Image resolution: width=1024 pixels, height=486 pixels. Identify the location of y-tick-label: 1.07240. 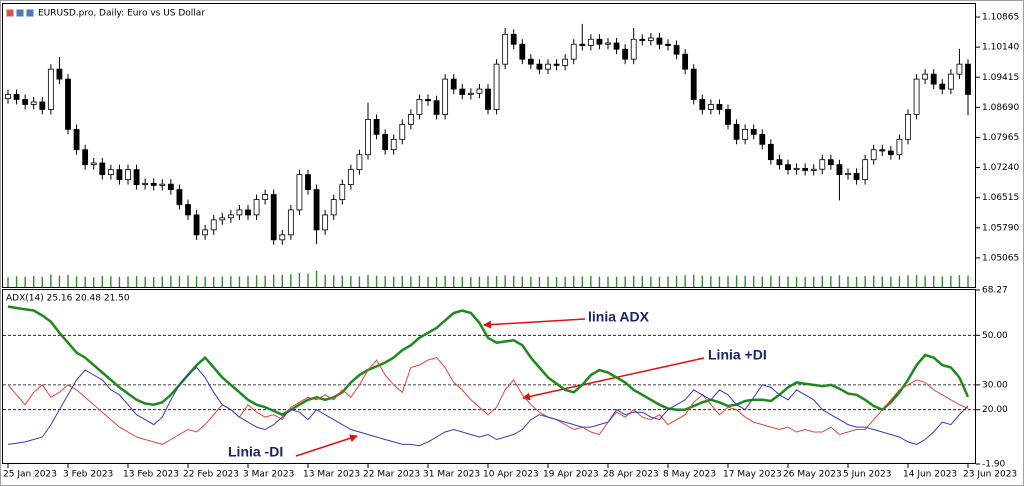
(1000, 168).